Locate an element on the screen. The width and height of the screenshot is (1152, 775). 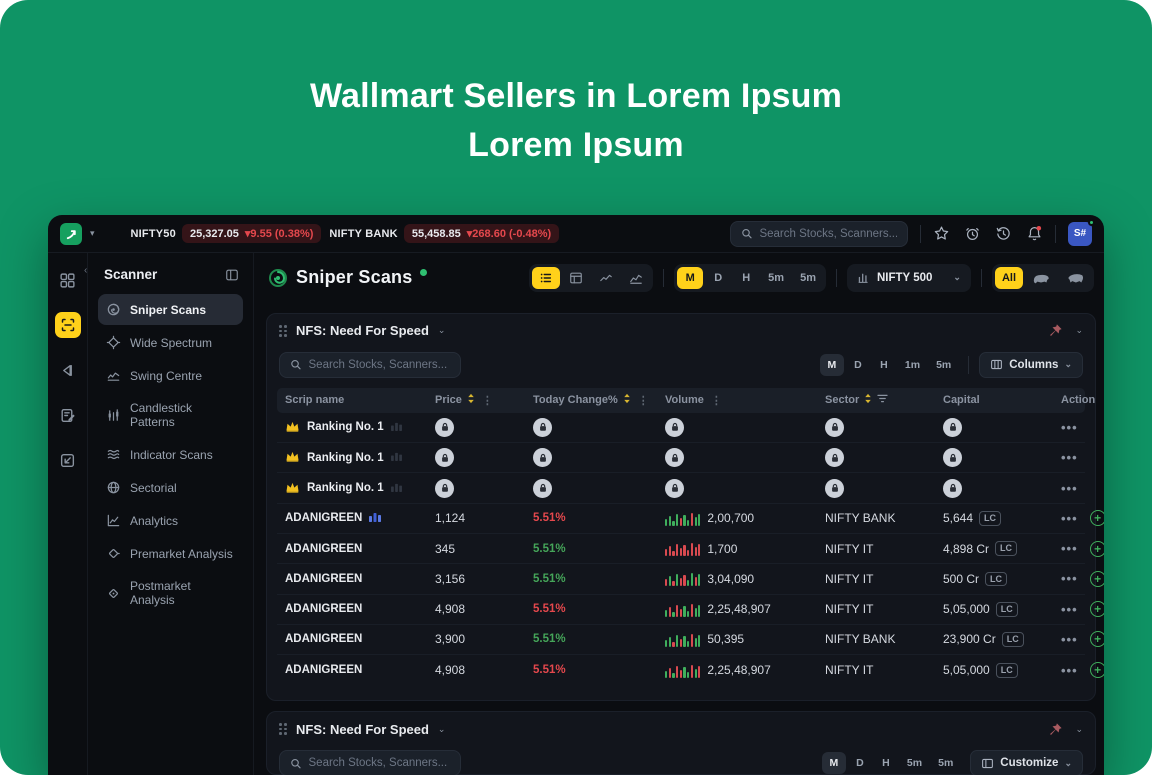
logo-chevron-down-icon: ▾ is located at coordinates (92, 233).